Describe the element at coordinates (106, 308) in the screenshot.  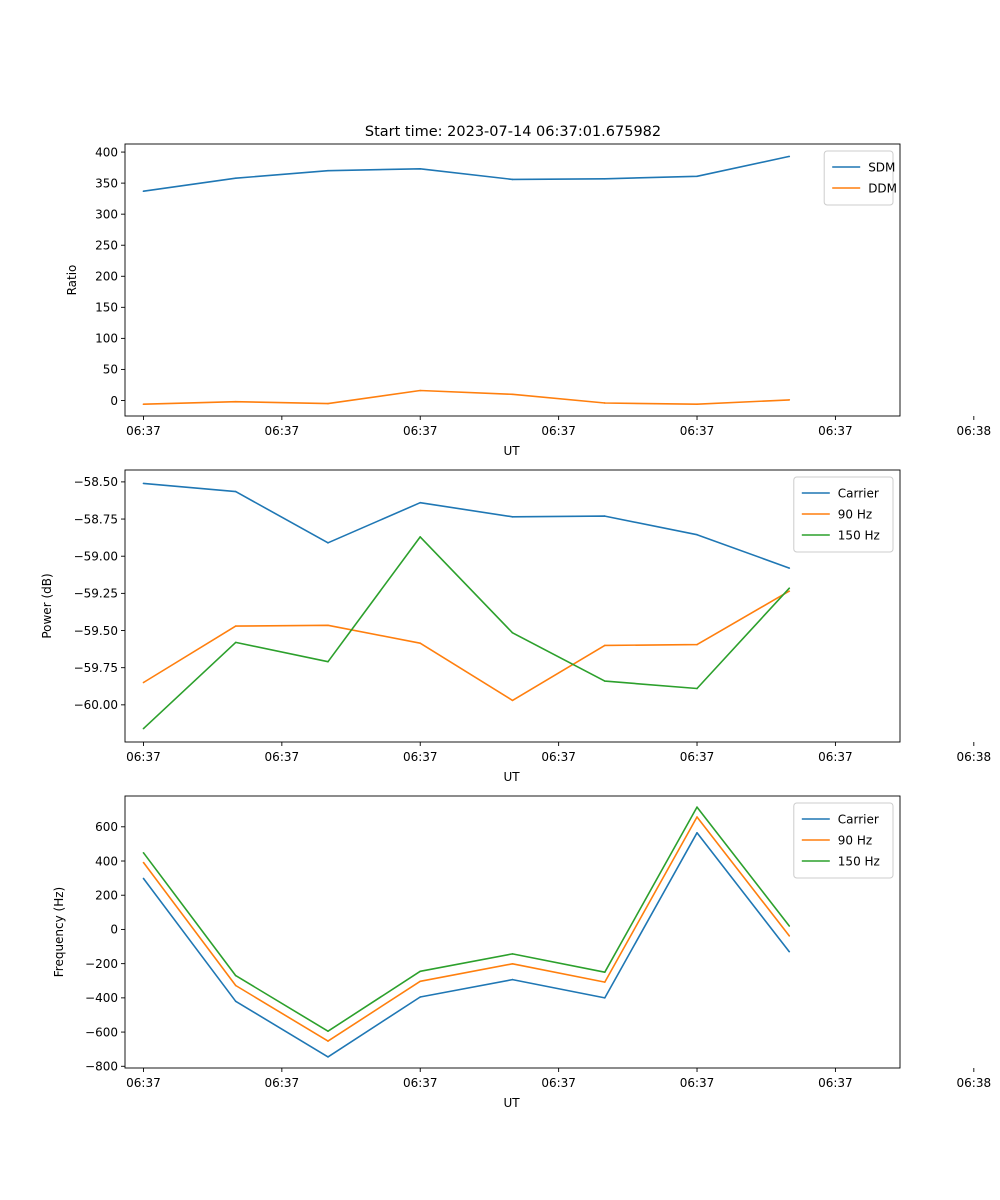
I see `y-tick-label: 150` at that location.